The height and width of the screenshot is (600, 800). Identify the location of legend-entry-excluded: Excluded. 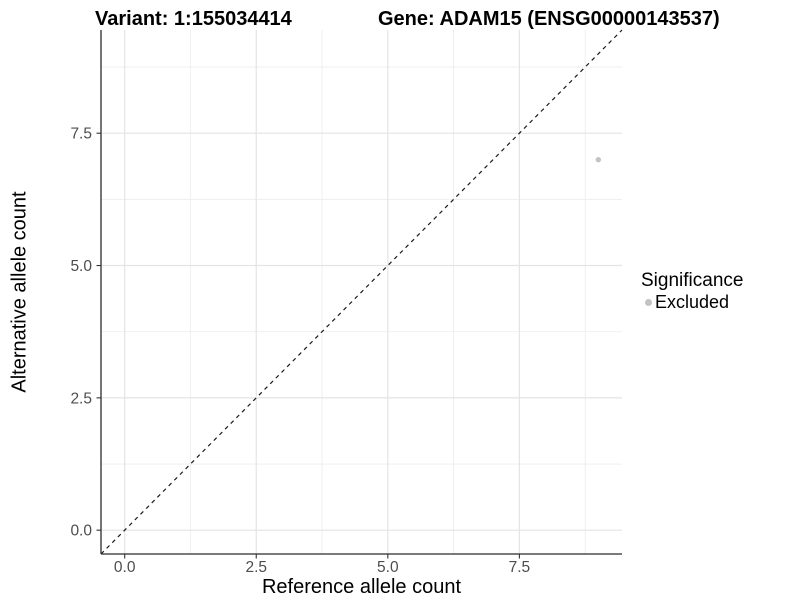
(692, 302).